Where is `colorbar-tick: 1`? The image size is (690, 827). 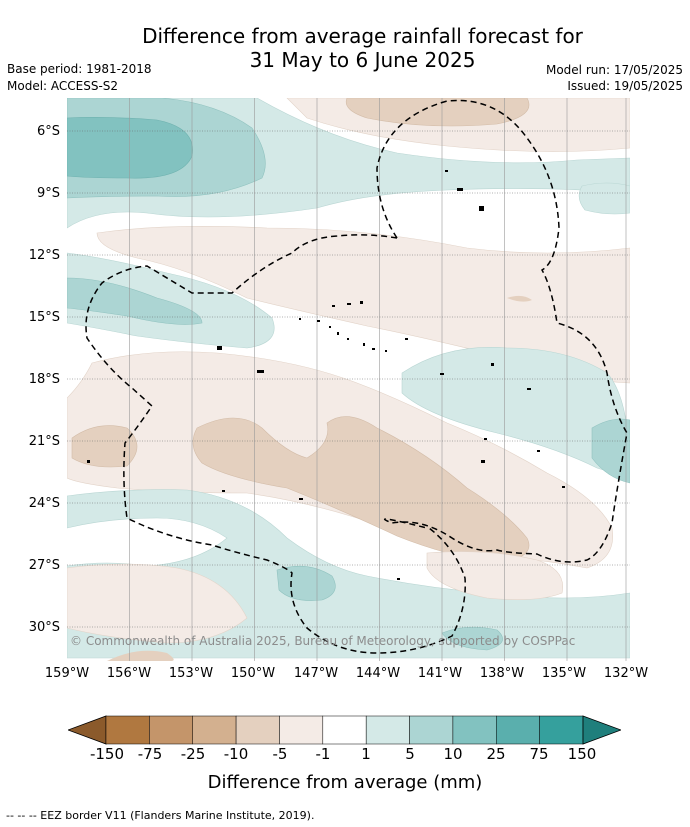
colorbar-tick: 1 is located at coordinates (366, 754).